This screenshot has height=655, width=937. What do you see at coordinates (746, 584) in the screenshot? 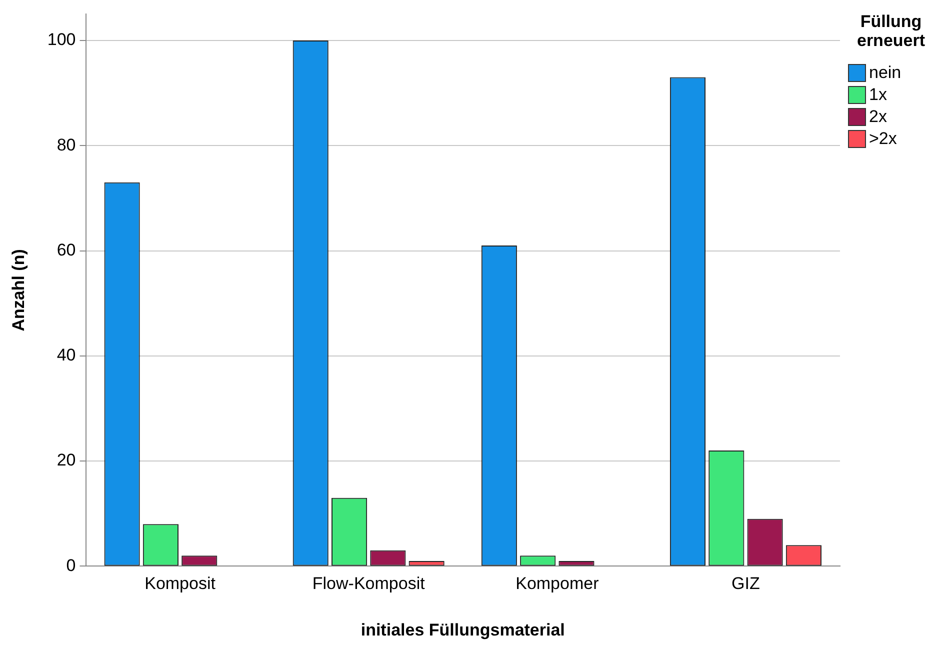
I see `x-tick-label: GIZ` at bounding box center [746, 584].